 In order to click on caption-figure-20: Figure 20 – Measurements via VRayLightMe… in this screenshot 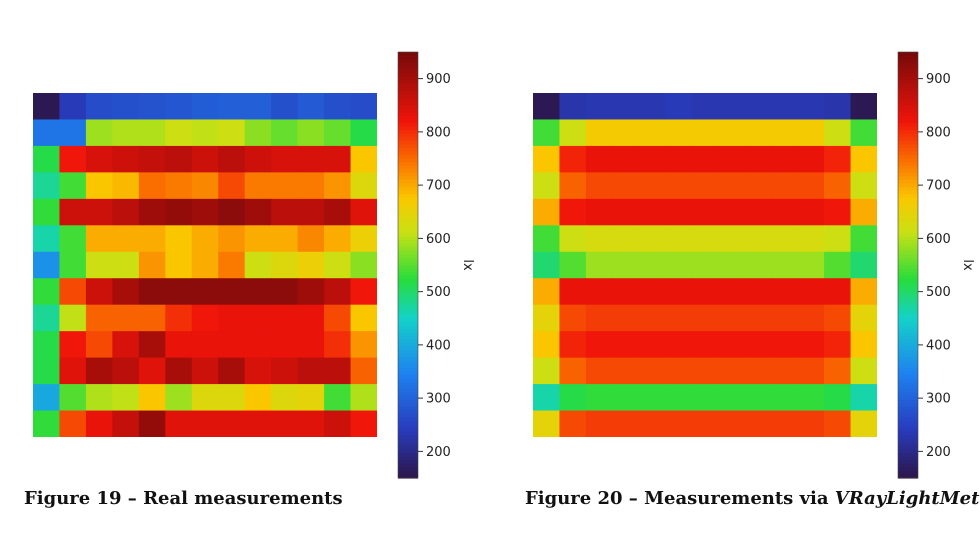, I will do `click(752, 498)`.